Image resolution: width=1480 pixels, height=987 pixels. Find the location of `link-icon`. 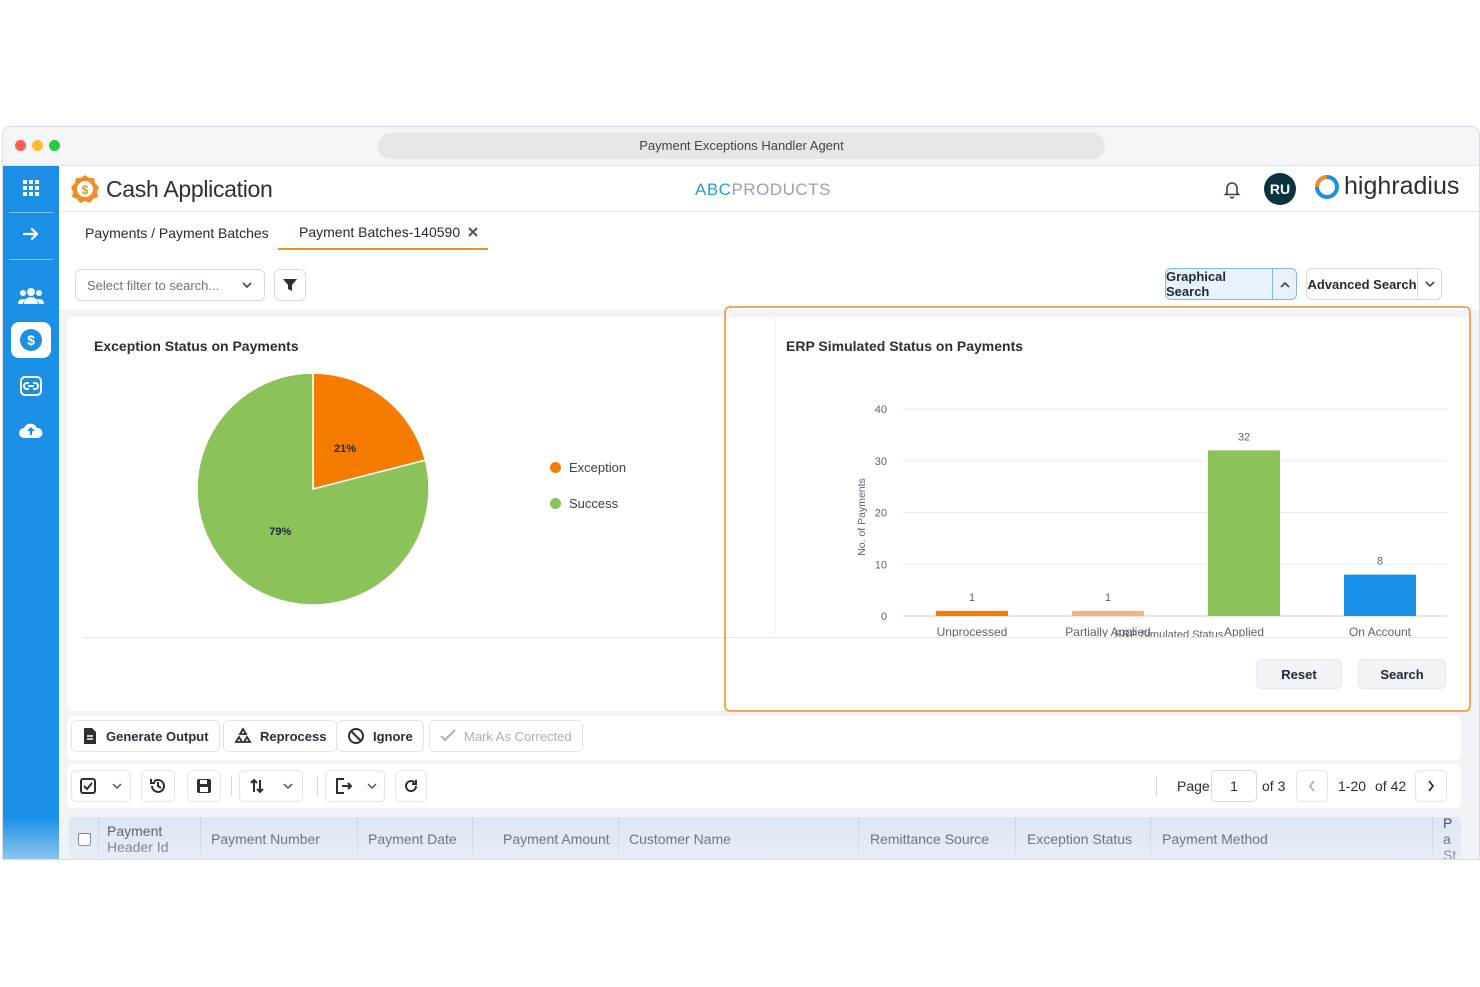

link-icon is located at coordinates (31, 386).